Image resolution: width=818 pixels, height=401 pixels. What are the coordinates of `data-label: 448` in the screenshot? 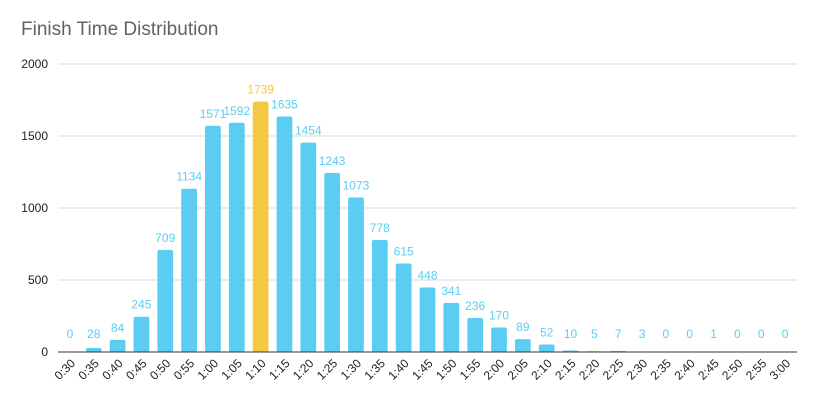 It's located at (427, 275).